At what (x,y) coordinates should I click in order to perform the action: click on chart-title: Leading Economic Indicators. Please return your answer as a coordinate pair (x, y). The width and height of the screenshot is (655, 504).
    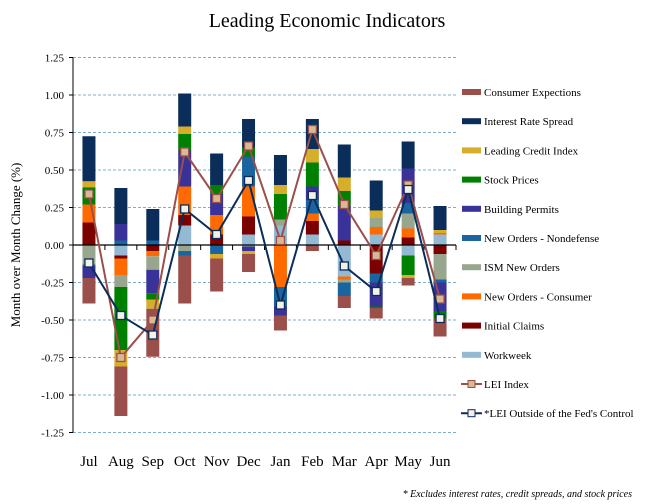
    Looking at the image, I should click on (327, 21).